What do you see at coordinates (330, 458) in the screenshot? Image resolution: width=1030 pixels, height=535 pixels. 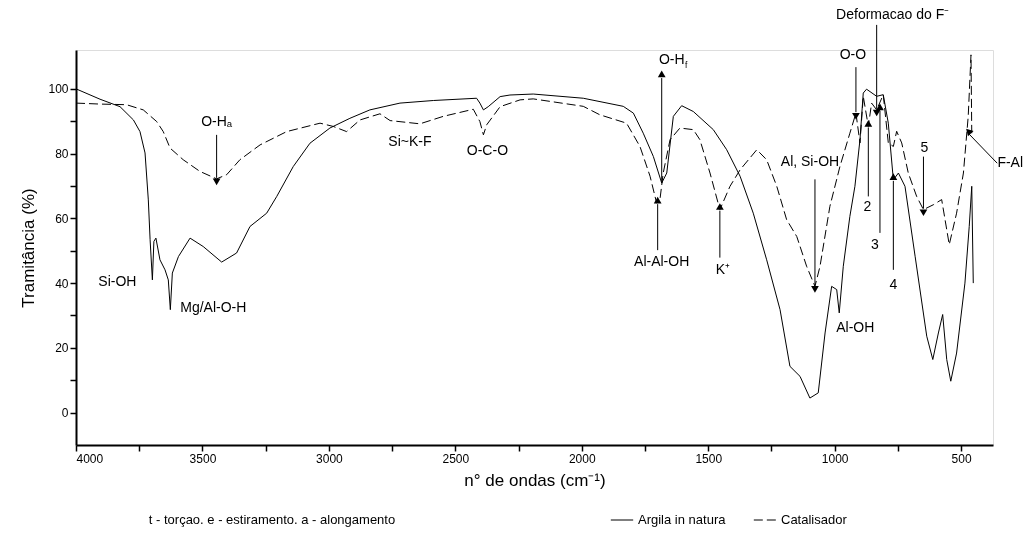 I see `x-tick-label: 3000` at bounding box center [330, 458].